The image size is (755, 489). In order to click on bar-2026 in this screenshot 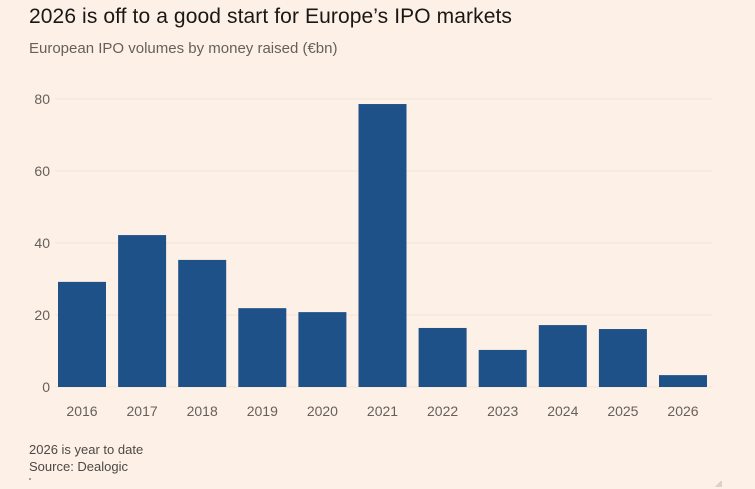, I will do `click(683, 381)`.